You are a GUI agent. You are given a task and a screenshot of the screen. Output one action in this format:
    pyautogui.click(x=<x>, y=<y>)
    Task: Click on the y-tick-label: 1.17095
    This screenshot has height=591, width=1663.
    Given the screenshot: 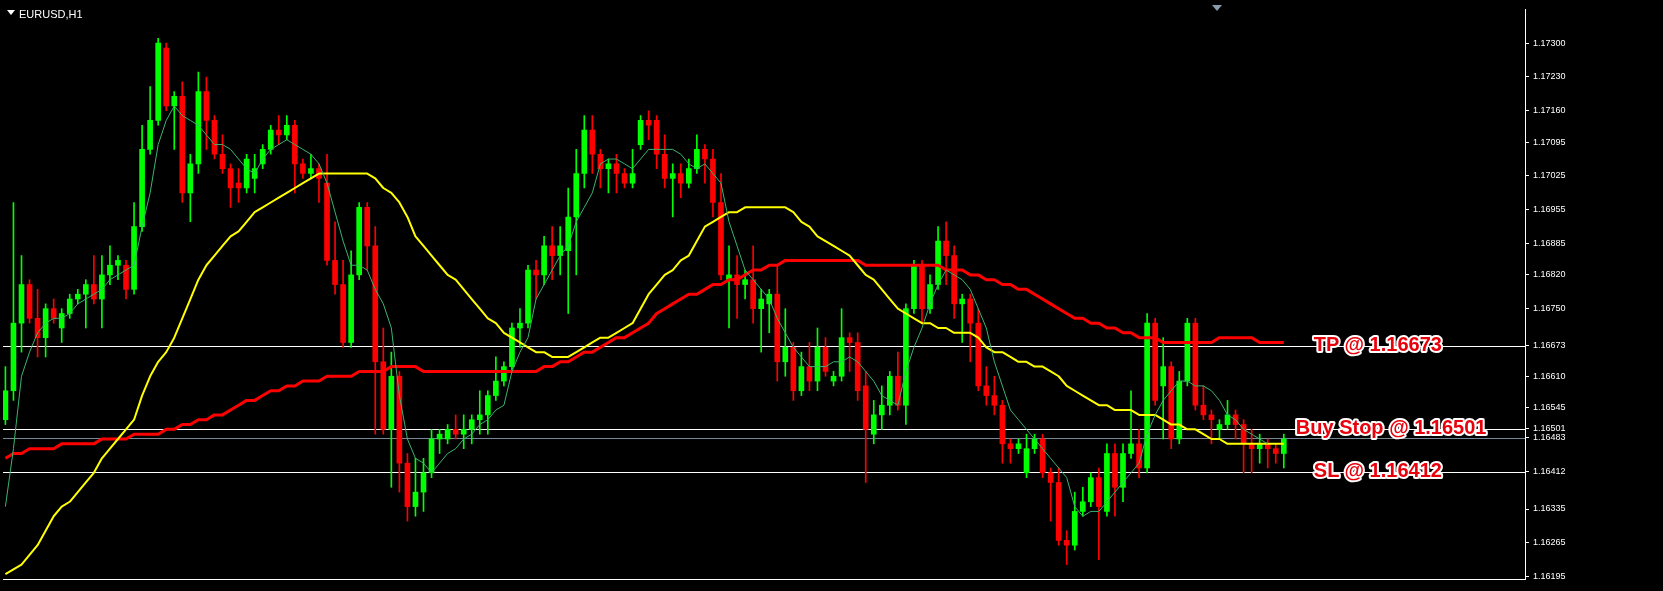 What is the action you would take?
    pyautogui.click(x=1549, y=141)
    